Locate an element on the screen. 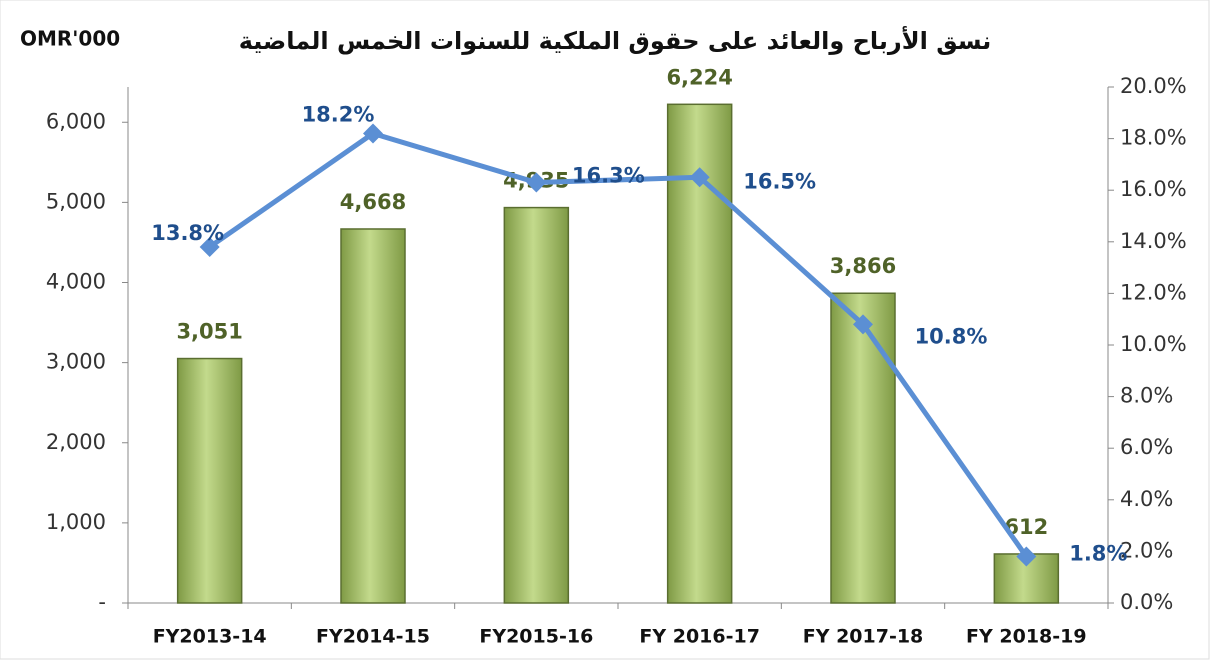  line-value-label: 18.2% is located at coordinates (338, 114).